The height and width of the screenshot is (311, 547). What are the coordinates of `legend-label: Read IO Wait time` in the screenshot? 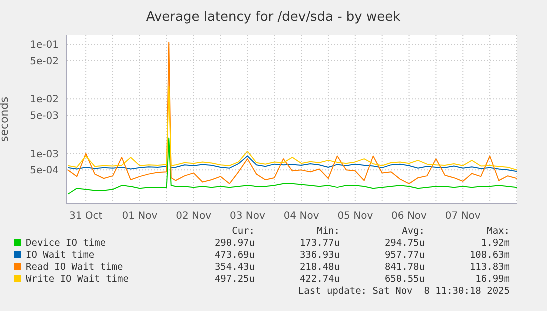 It's located at (74, 267).